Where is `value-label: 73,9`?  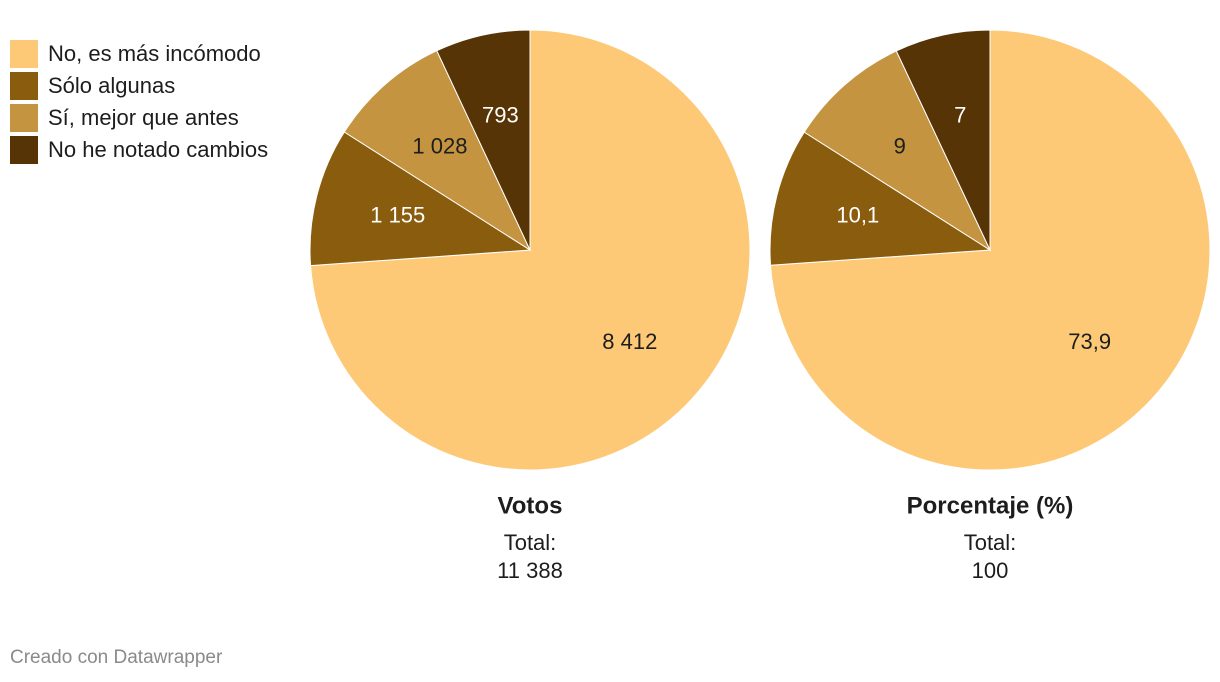 value-label: 73,9 is located at coordinates (1089, 341).